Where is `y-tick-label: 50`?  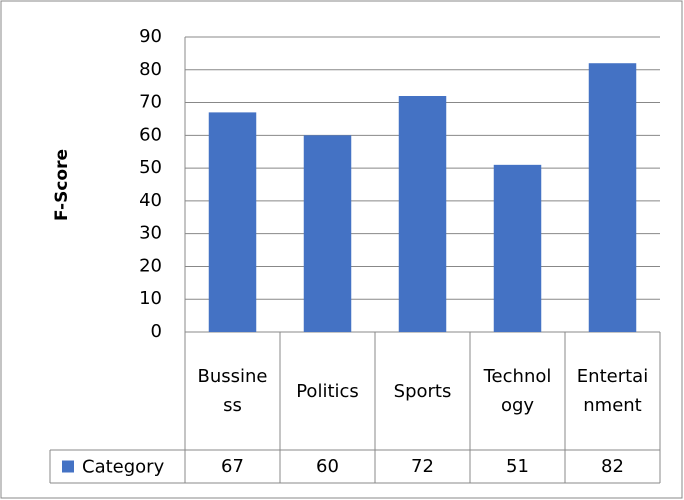 y-tick-label: 50 is located at coordinates (150, 167).